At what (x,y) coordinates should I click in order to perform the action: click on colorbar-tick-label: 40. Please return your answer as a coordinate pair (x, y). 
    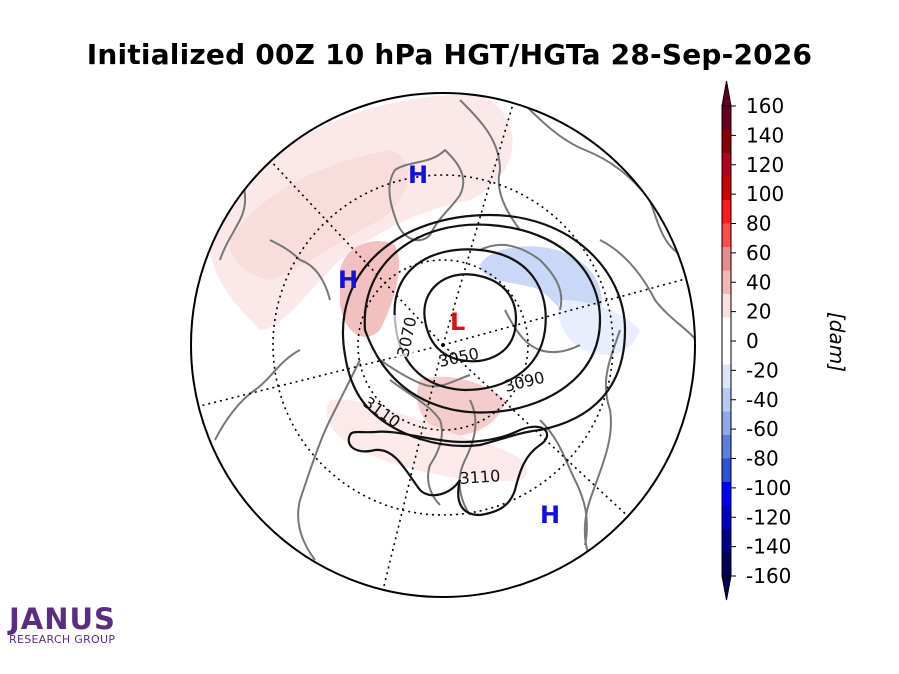
    Looking at the image, I should click on (758, 282).